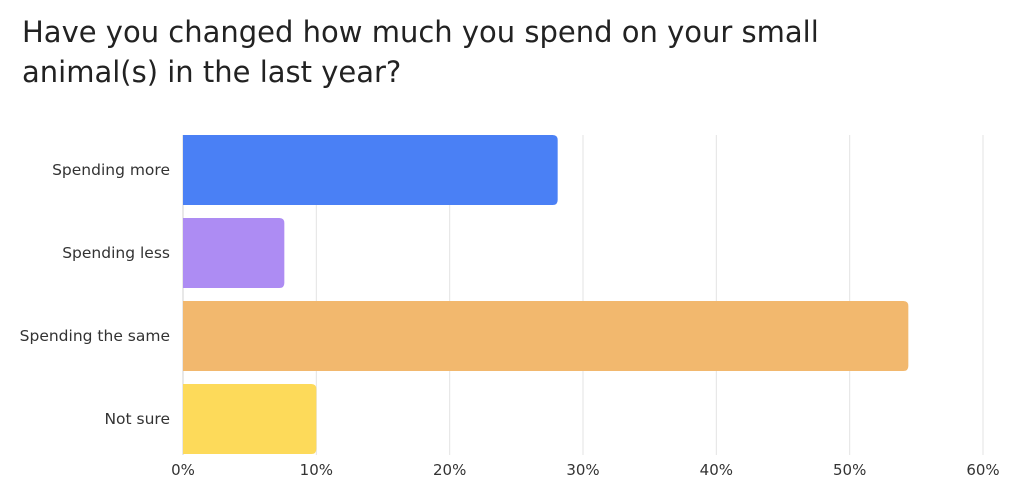 The image size is (1024, 492). What do you see at coordinates (716, 470) in the screenshot?
I see `x-tick-label: 40%` at bounding box center [716, 470].